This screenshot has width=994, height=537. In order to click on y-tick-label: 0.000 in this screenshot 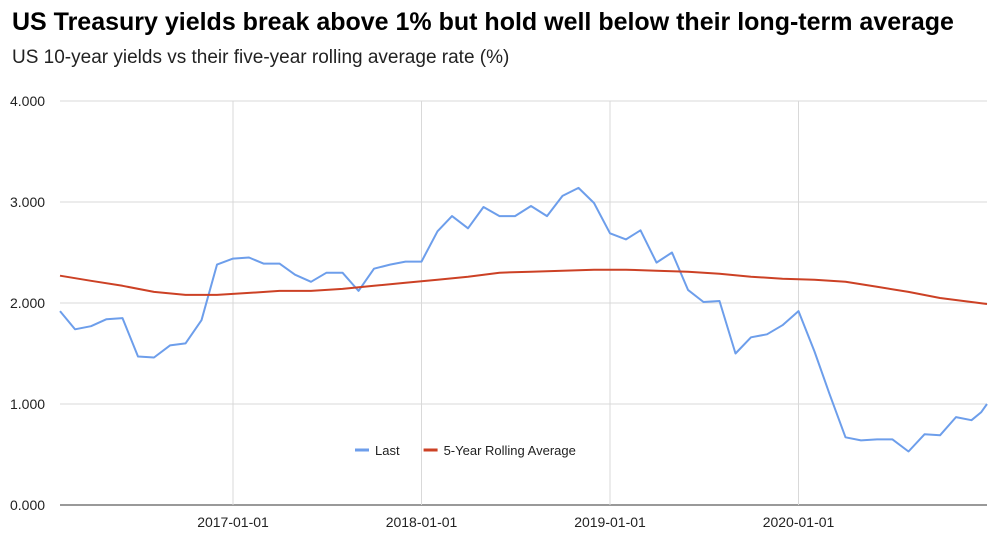, I will do `click(27, 505)`.